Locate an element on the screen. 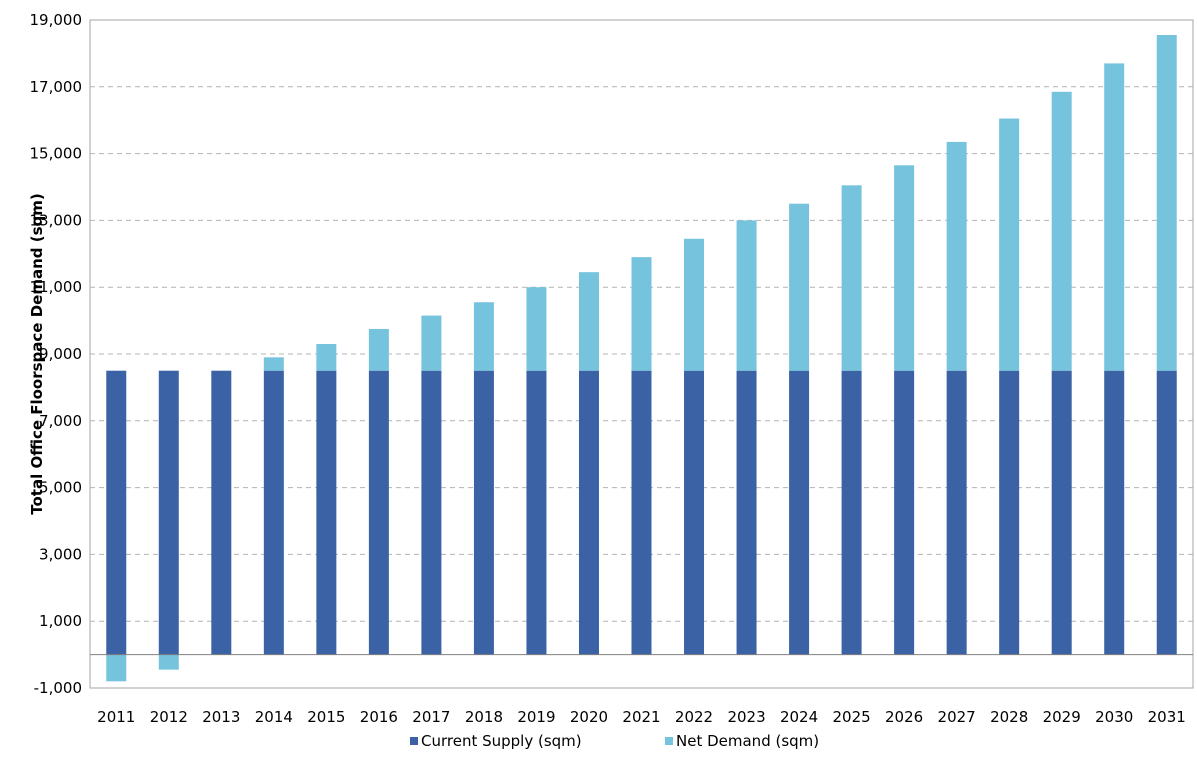 This screenshot has height=761, width=1197. legend: Current Supply (sqm) Net Demand (sqm) is located at coordinates (614, 741).